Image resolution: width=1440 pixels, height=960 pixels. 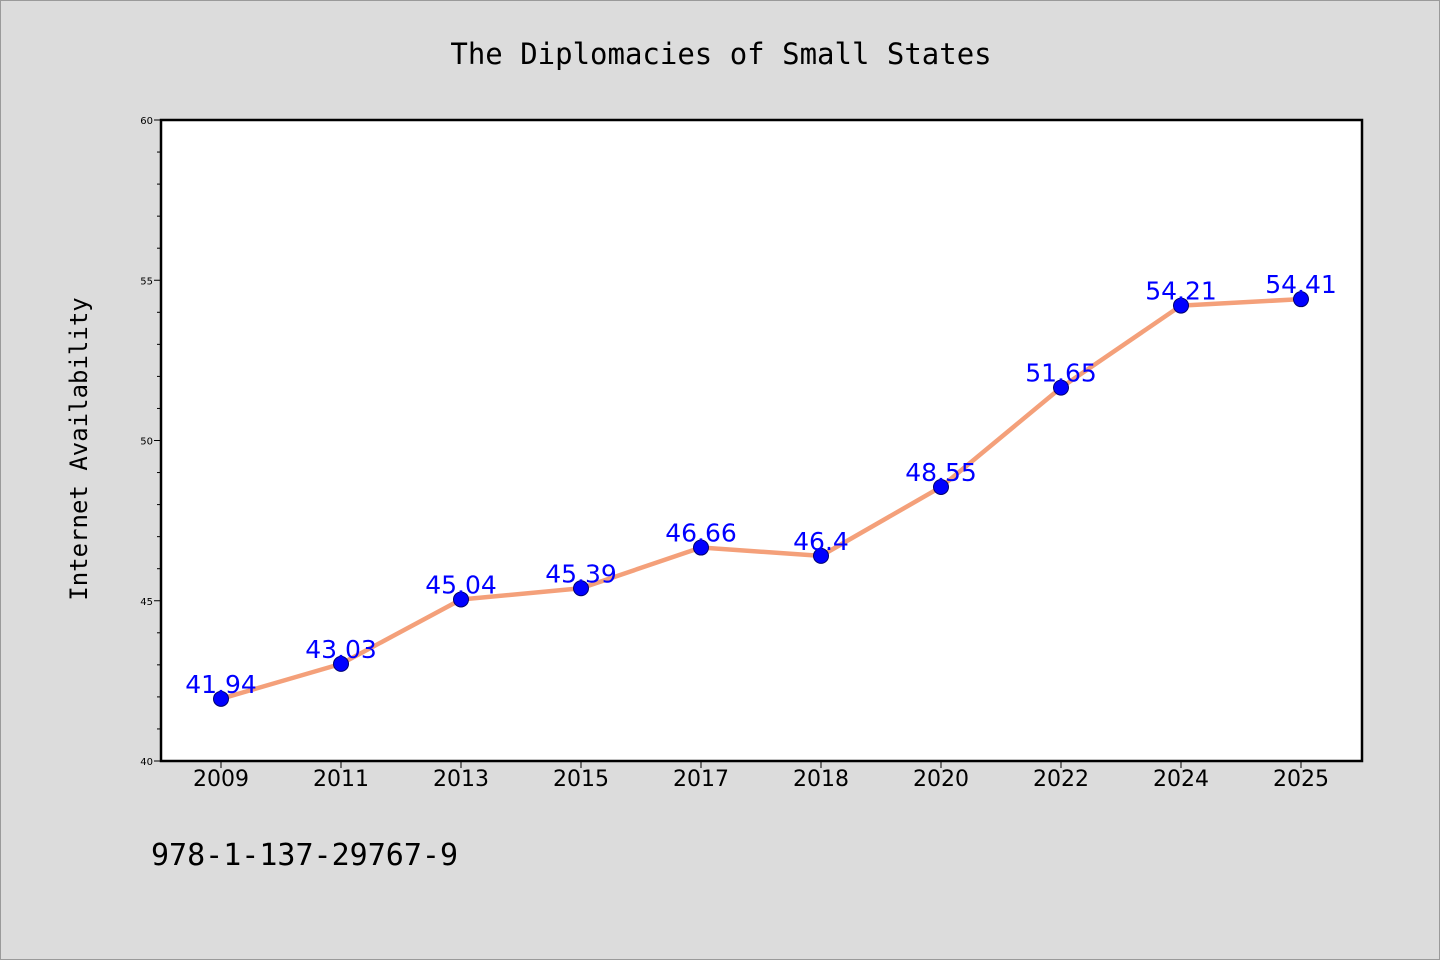 I want to click on x-tick-label: 2013, so click(x=461, y=779).